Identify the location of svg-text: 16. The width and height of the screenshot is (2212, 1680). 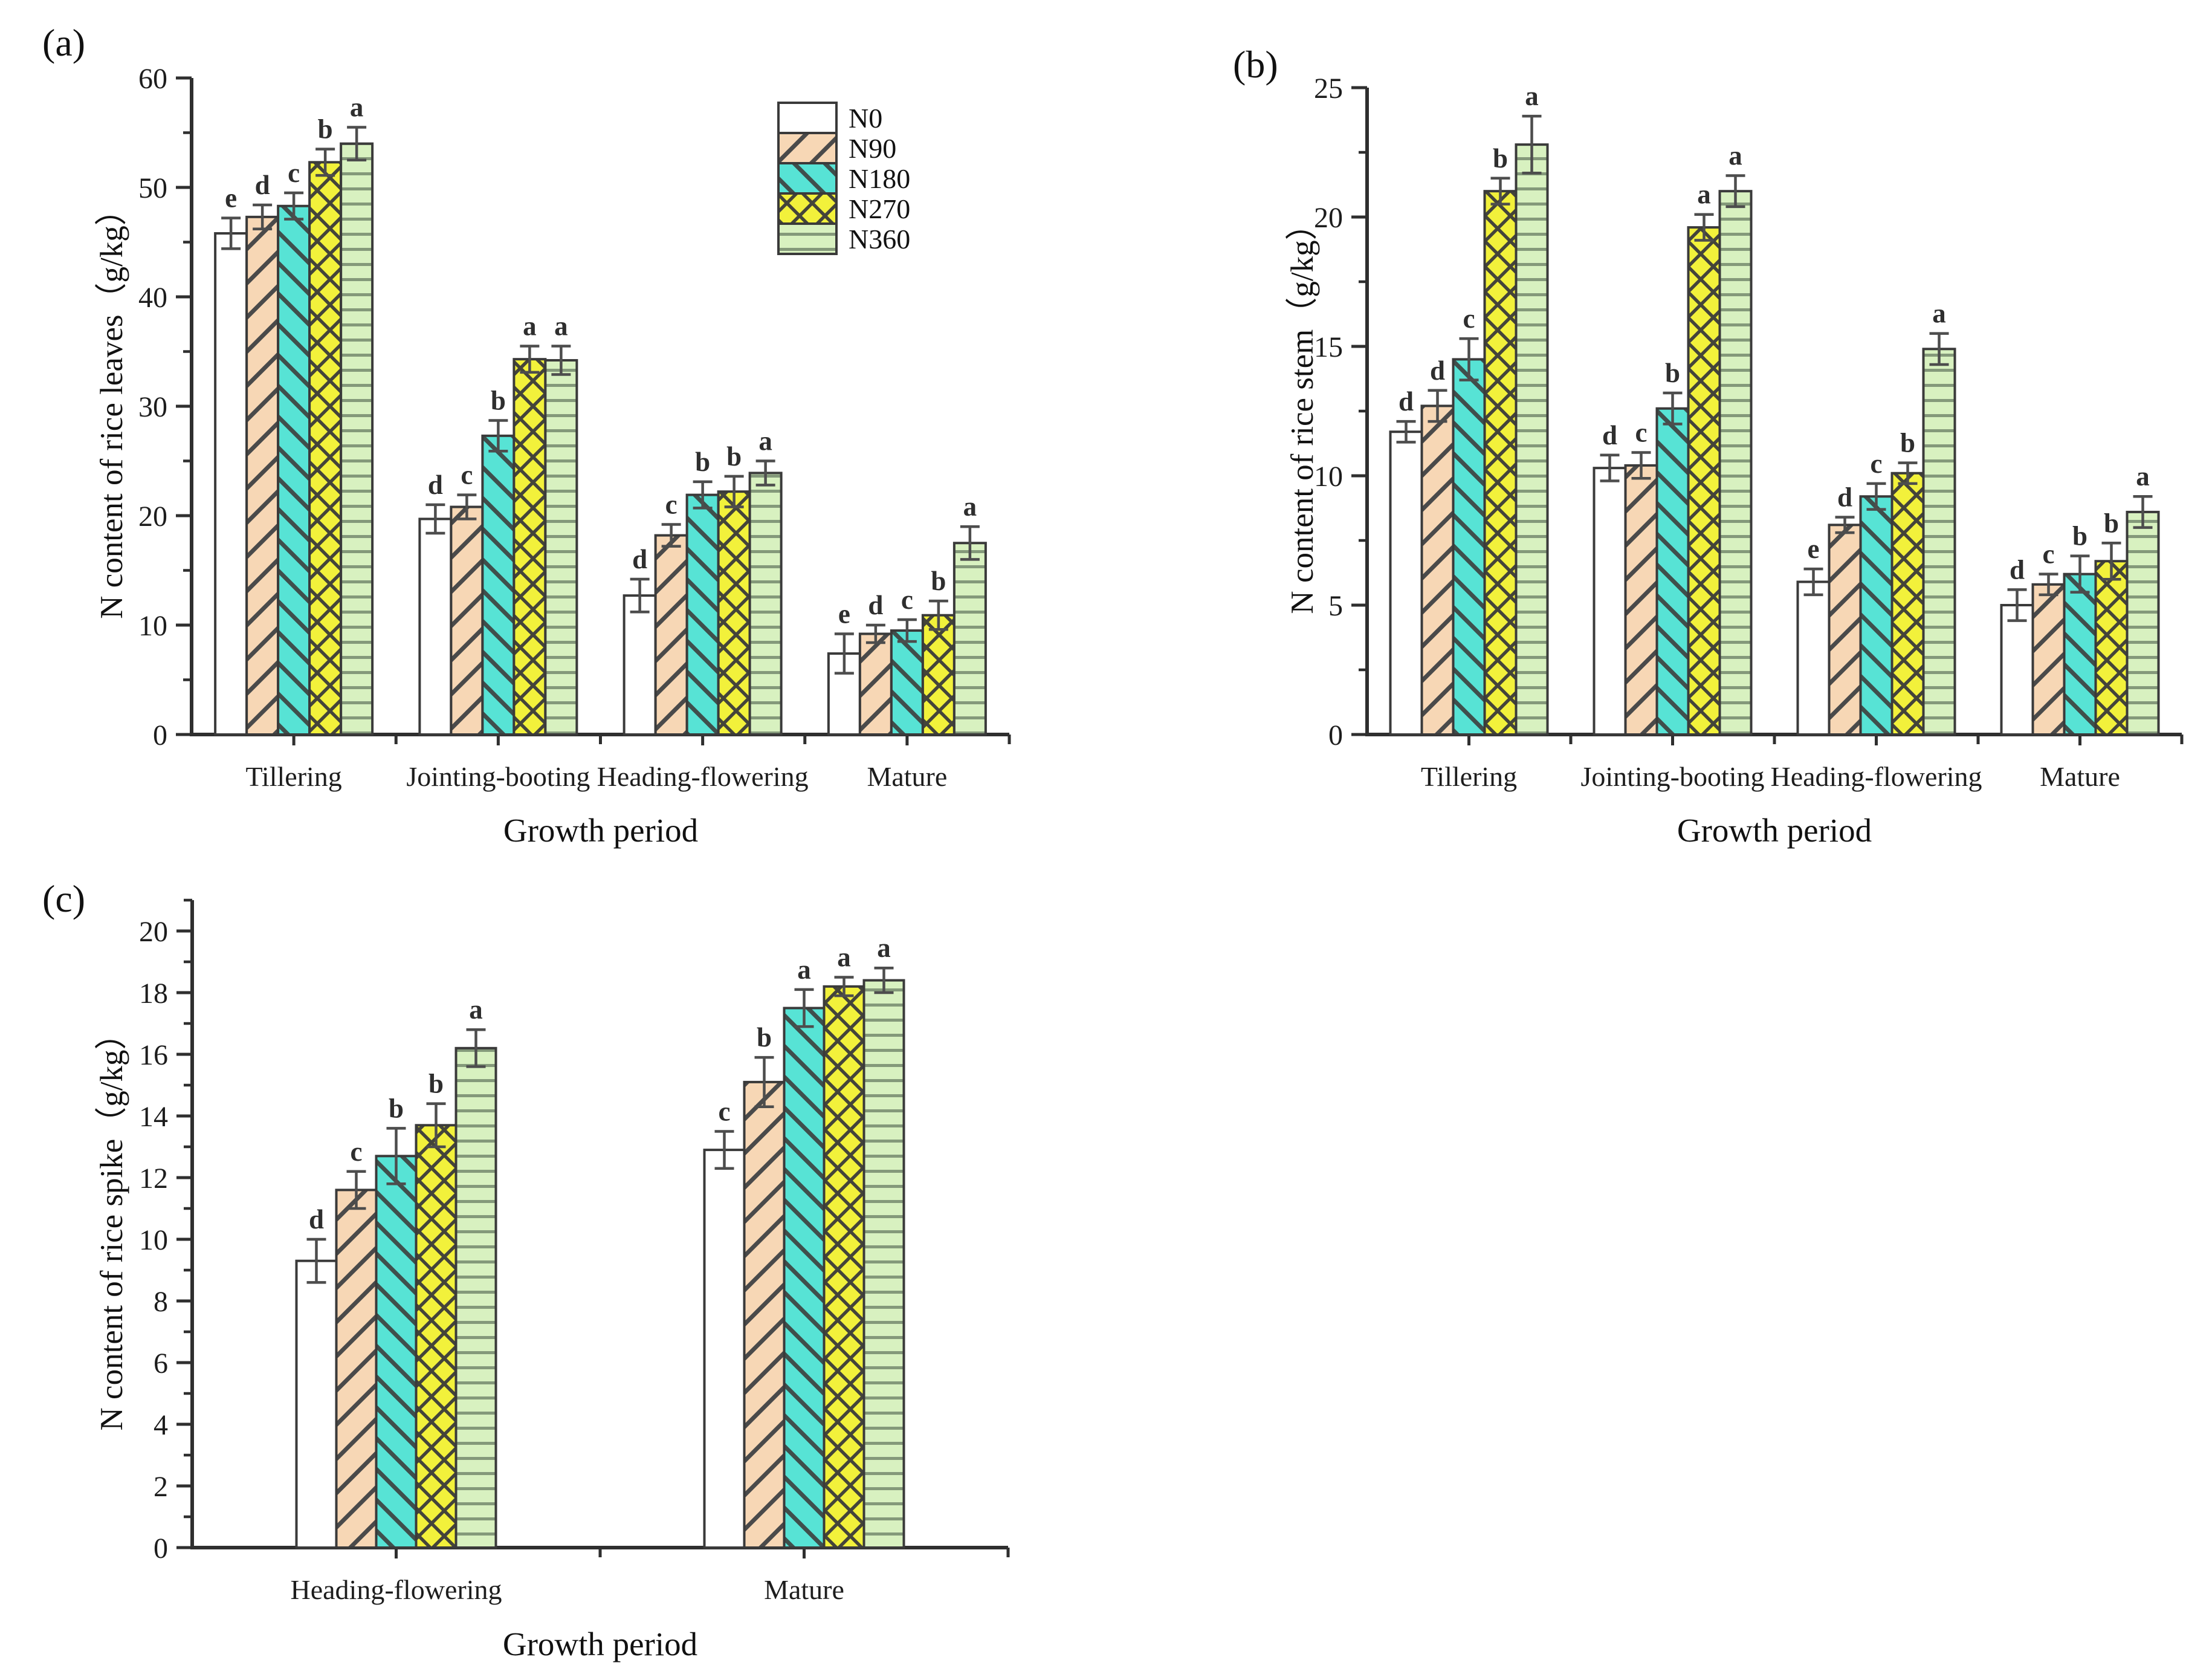
(153, 1055).